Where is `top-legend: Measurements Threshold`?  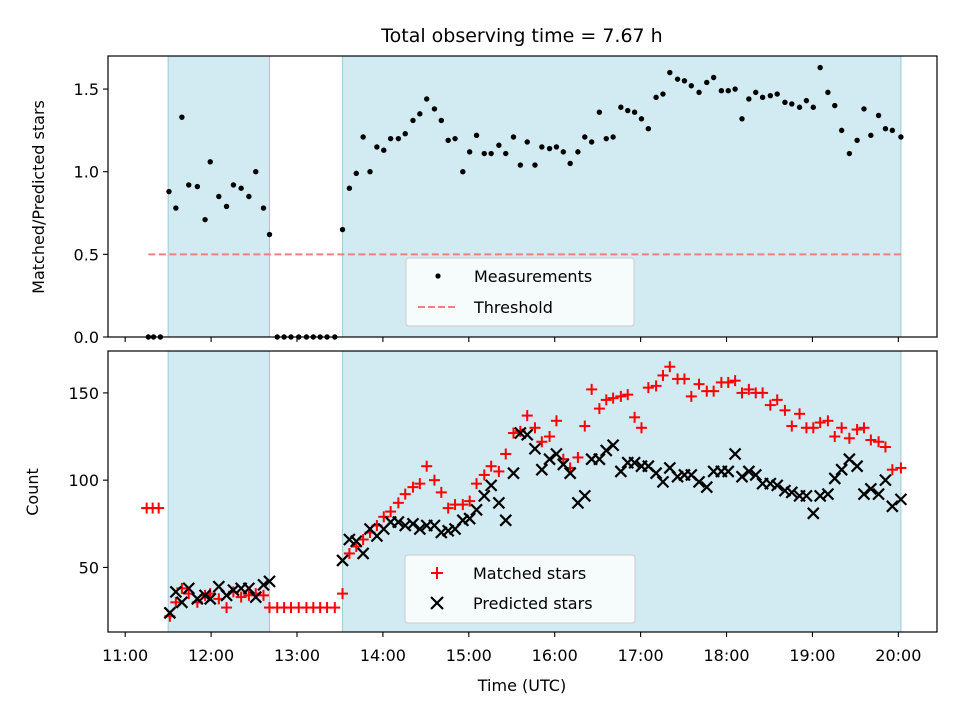 top-legend: Measurements Threshold is located at coordinates (520, 292).